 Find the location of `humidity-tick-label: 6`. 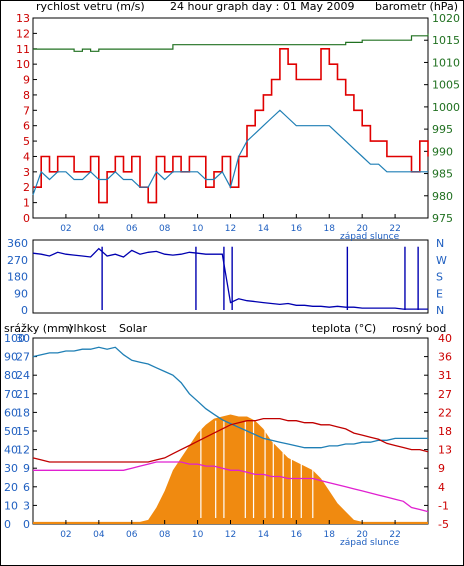

humidity-tick-label: 6 is located at coordinates (26, 487).